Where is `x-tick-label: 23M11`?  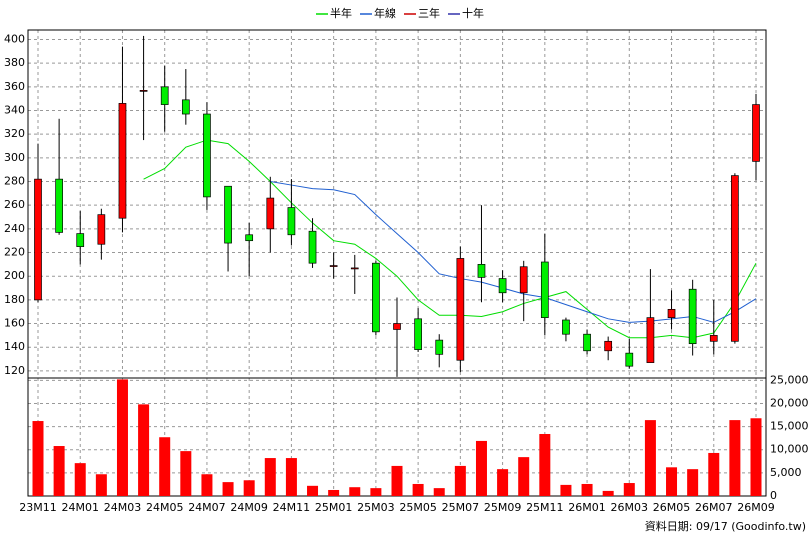
x-tick-label: 23M11 is located at coordinates (38, 507).